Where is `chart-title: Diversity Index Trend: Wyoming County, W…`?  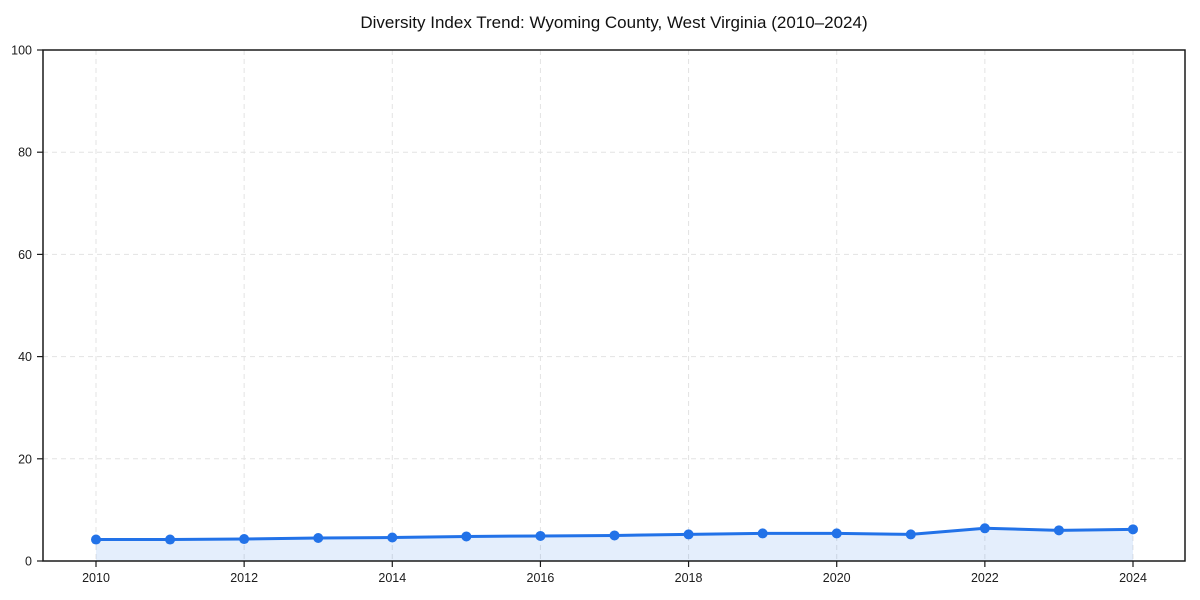
chart-title: Diversity Index Trend: Wyoming County, W… is located at coordinates (614, 22).